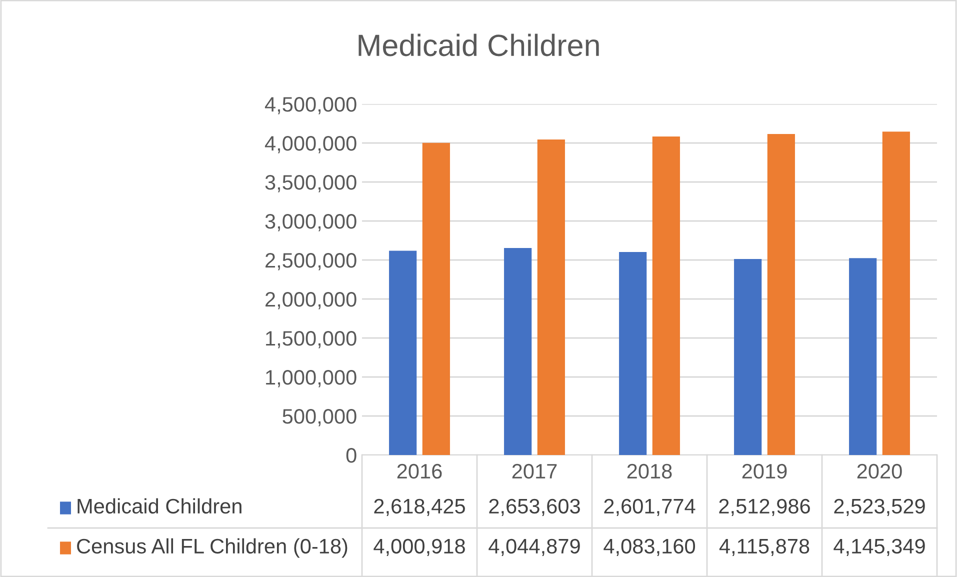 The height and width of the screenshot is (577, 957). I want to click on data-label: 4,044,879, so click(534, 547).